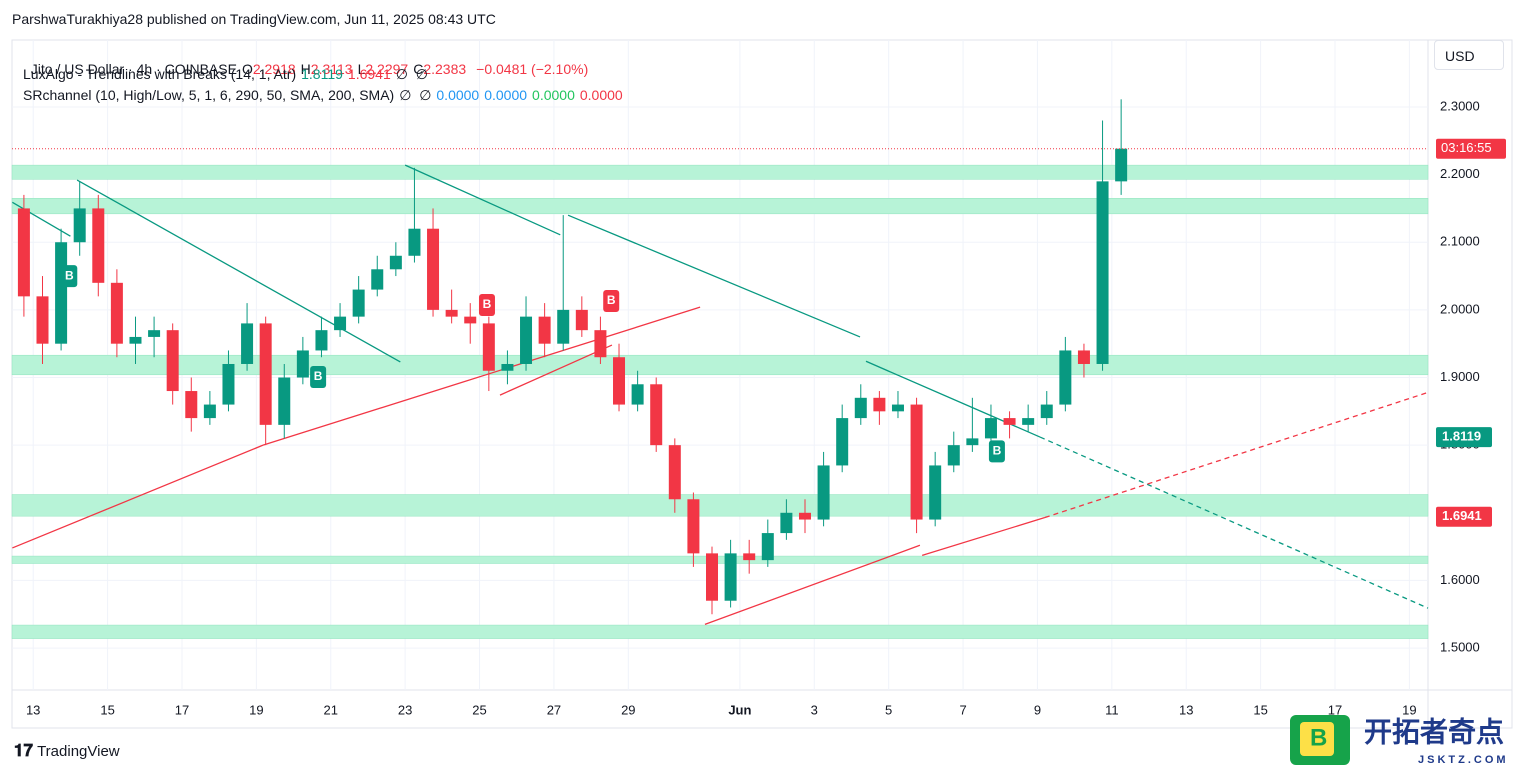  What do you see at coordinates (554, 709) in the screenshot?
I see `x-tick-label: 27` at bounding box center [554, 709].